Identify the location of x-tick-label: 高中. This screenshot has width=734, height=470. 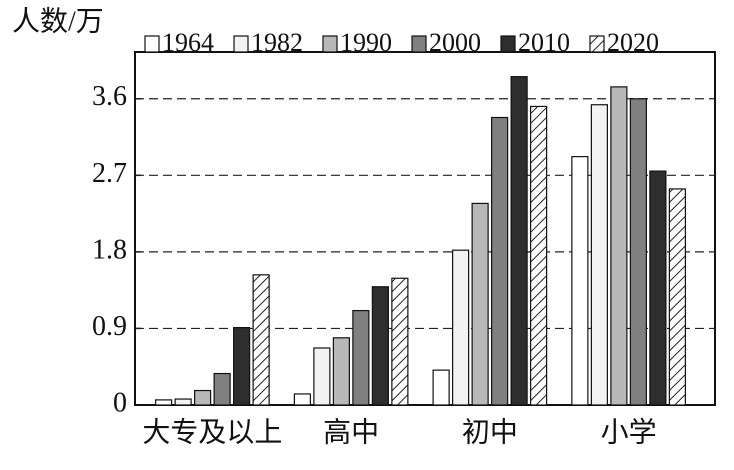
(351, 432).